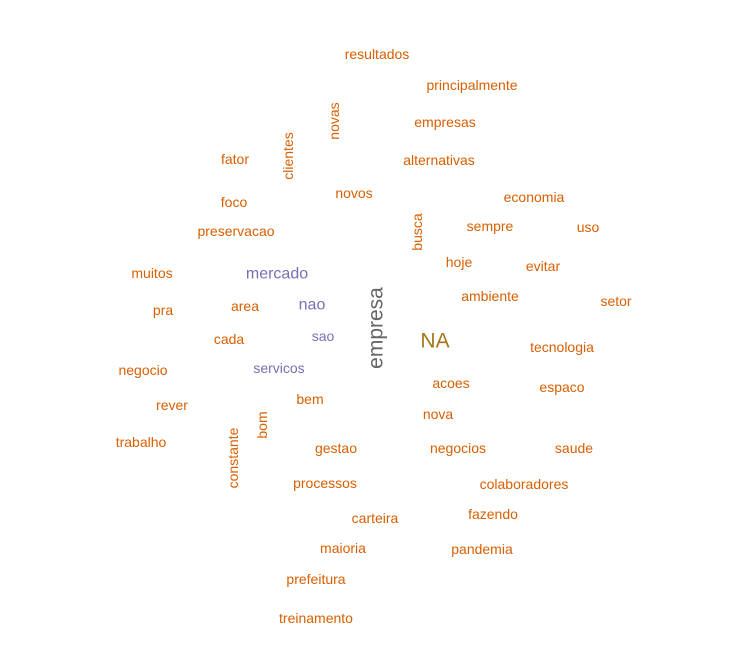 The height and width of the screenshot is (657, 754). I want to click on word-empresas: empresas, so click(444, 122).